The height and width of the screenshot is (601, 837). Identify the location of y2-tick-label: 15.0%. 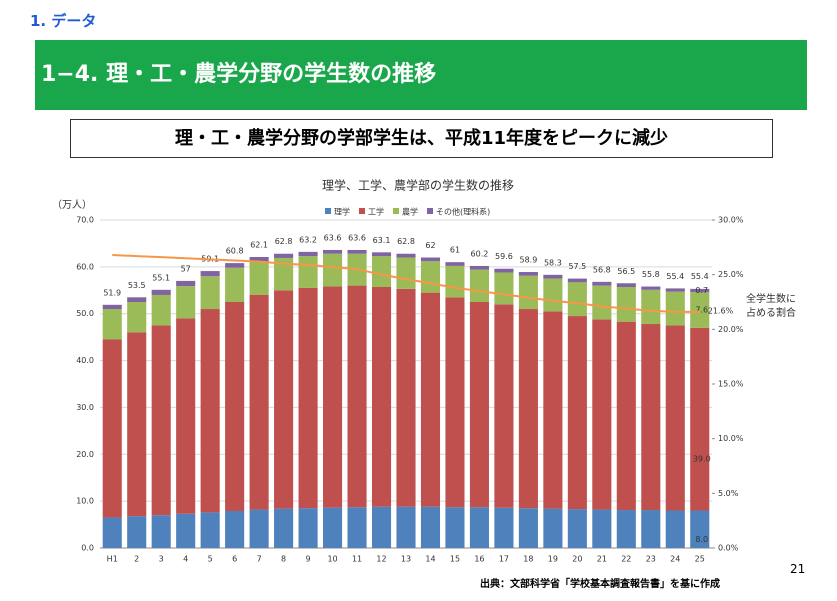
(731, 384).